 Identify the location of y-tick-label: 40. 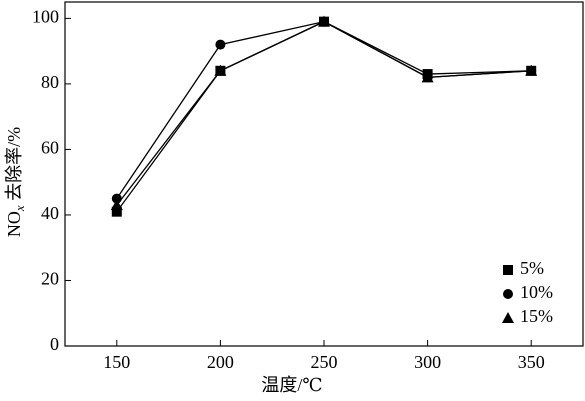
(50, 213).